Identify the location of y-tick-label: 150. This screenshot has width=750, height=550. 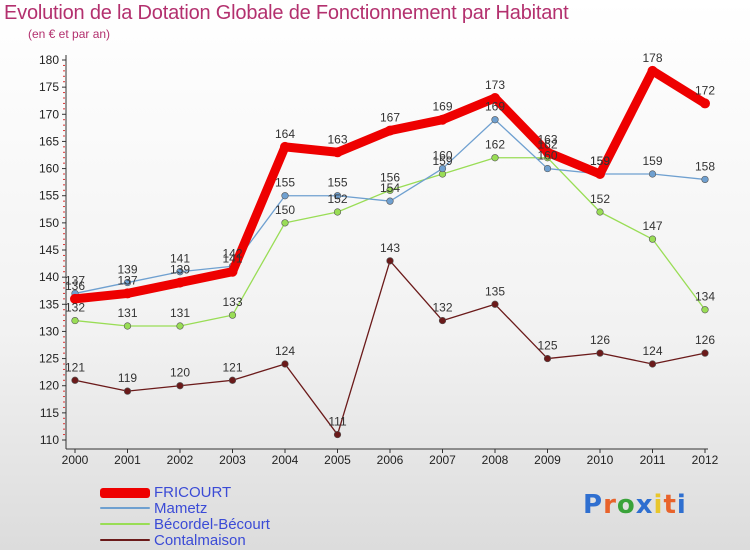
(49, 223).